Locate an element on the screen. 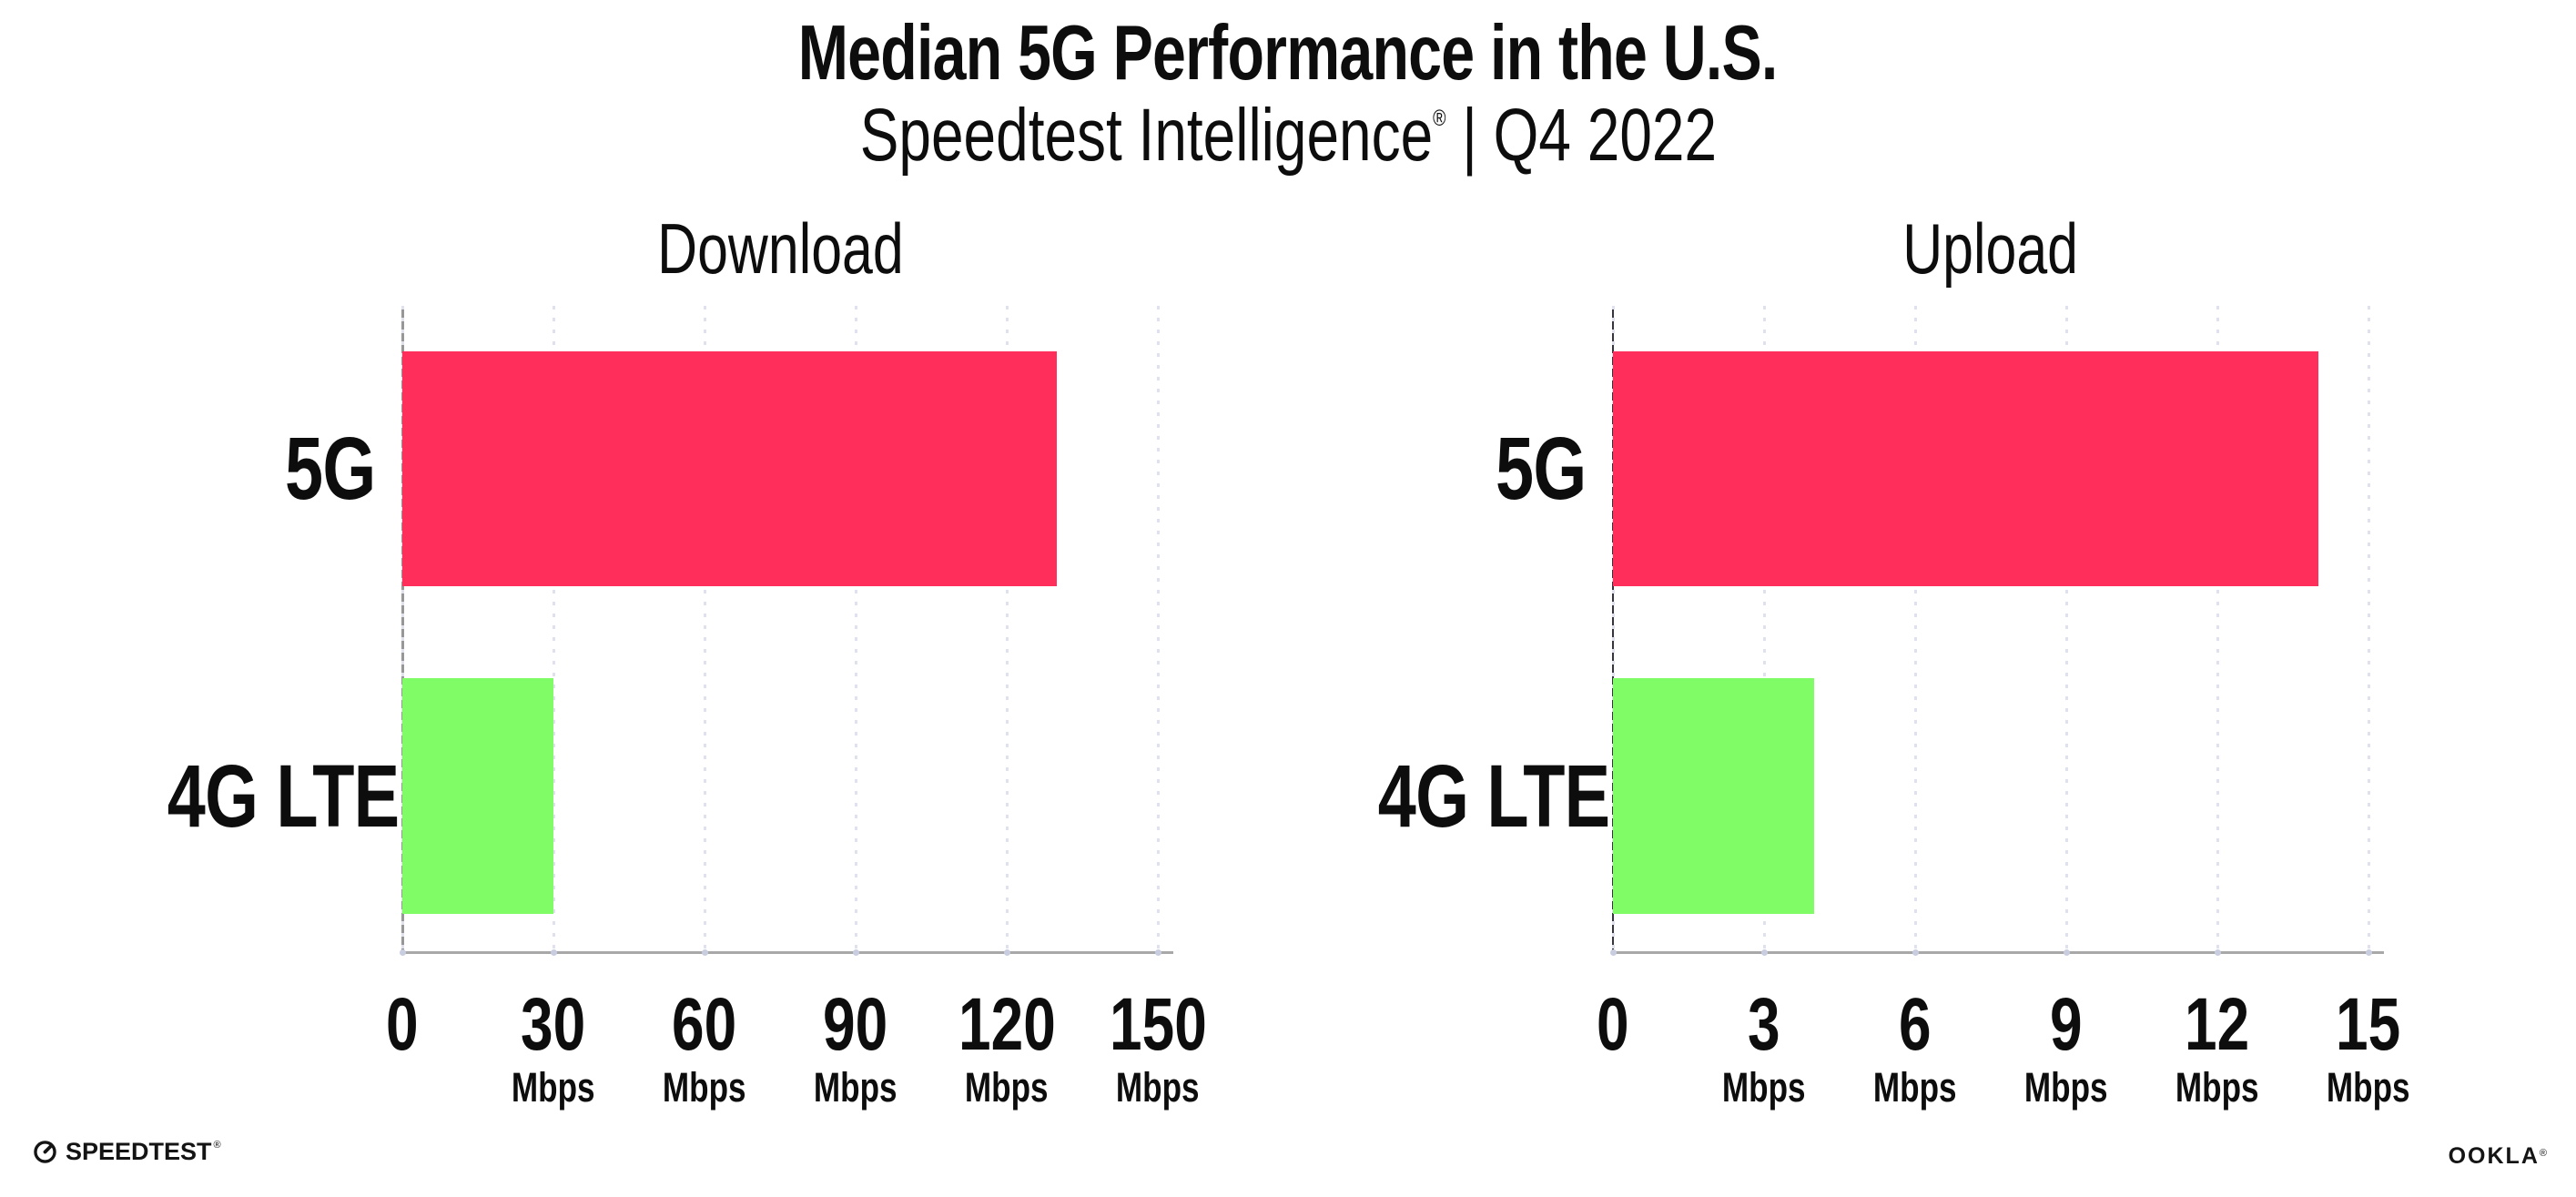  registered-mark: ® is located at coordinates (1439, 118).